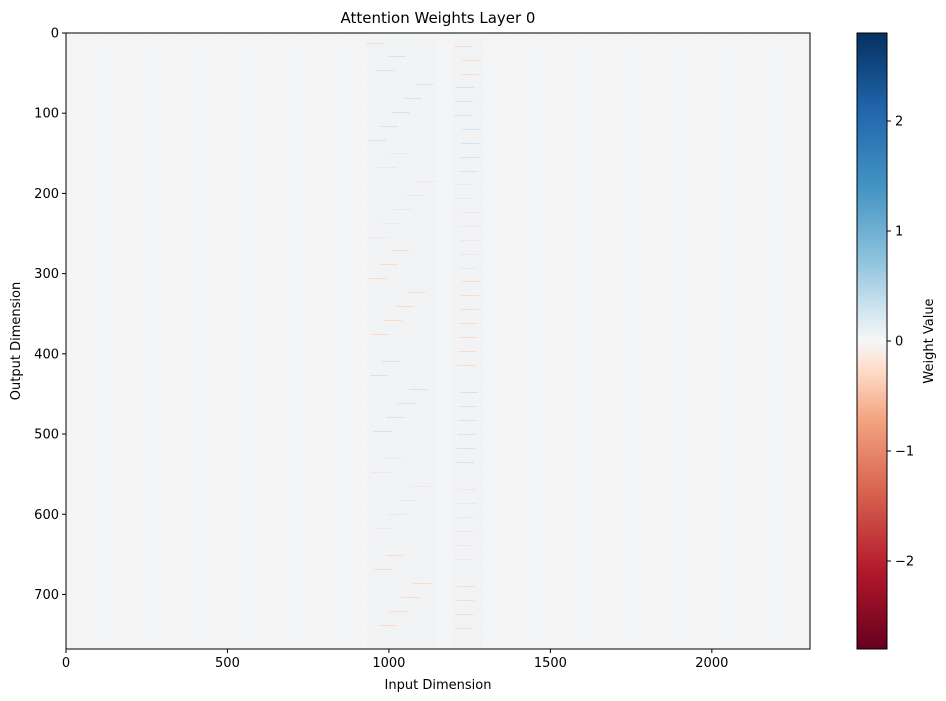 This screenshot has height=701, width=946. I want to click on colorbar-tick-label: 1, so click(899, 232).